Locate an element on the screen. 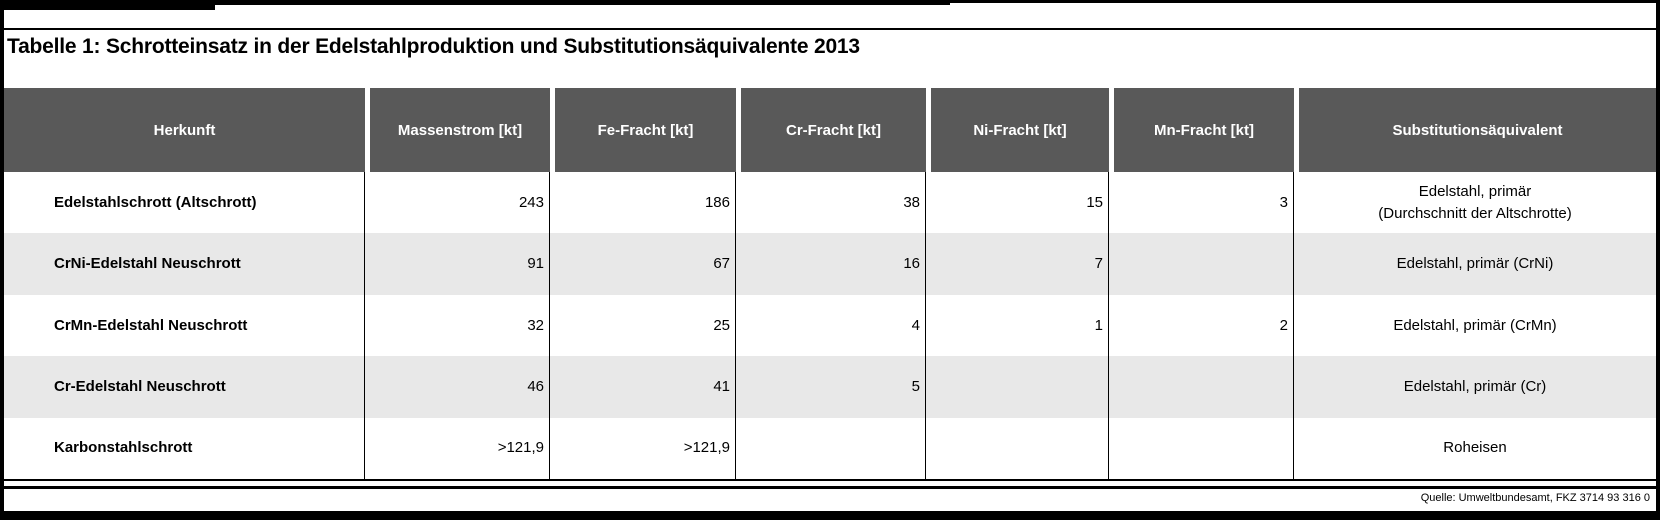 The width and height of the screenshot is (1660, 520). value-cell: 15 is located at coordinates (1017, 203).